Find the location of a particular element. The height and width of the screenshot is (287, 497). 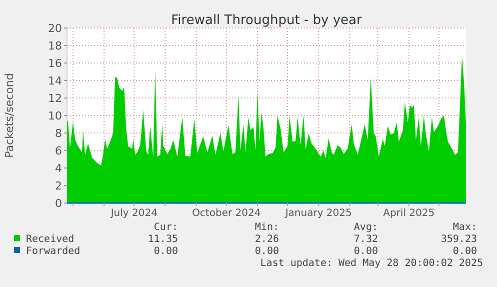

x-tick-label: January 2025 is located at coordinates (318, 213).